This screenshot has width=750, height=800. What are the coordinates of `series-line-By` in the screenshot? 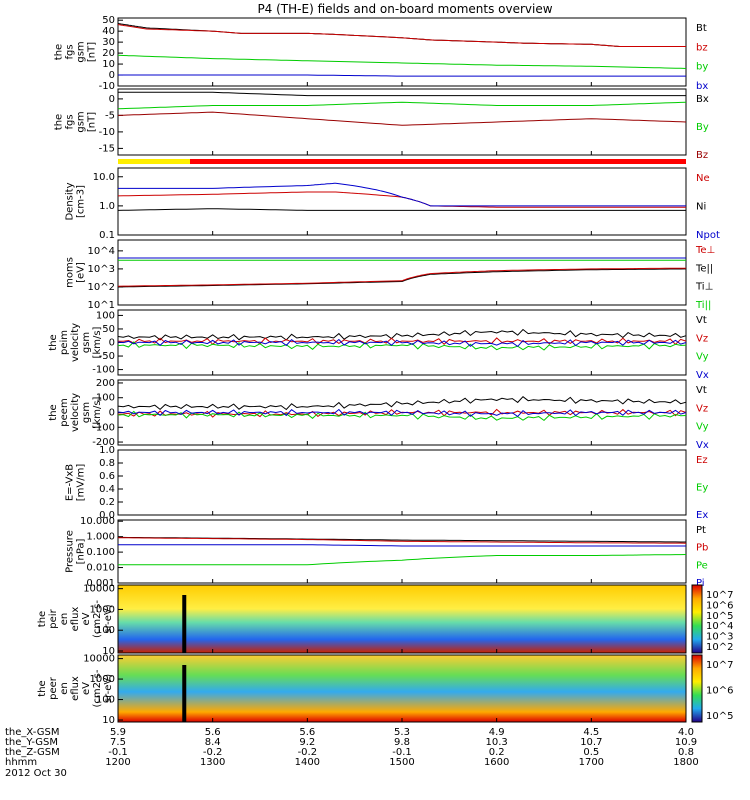 It's located at (402, 105).